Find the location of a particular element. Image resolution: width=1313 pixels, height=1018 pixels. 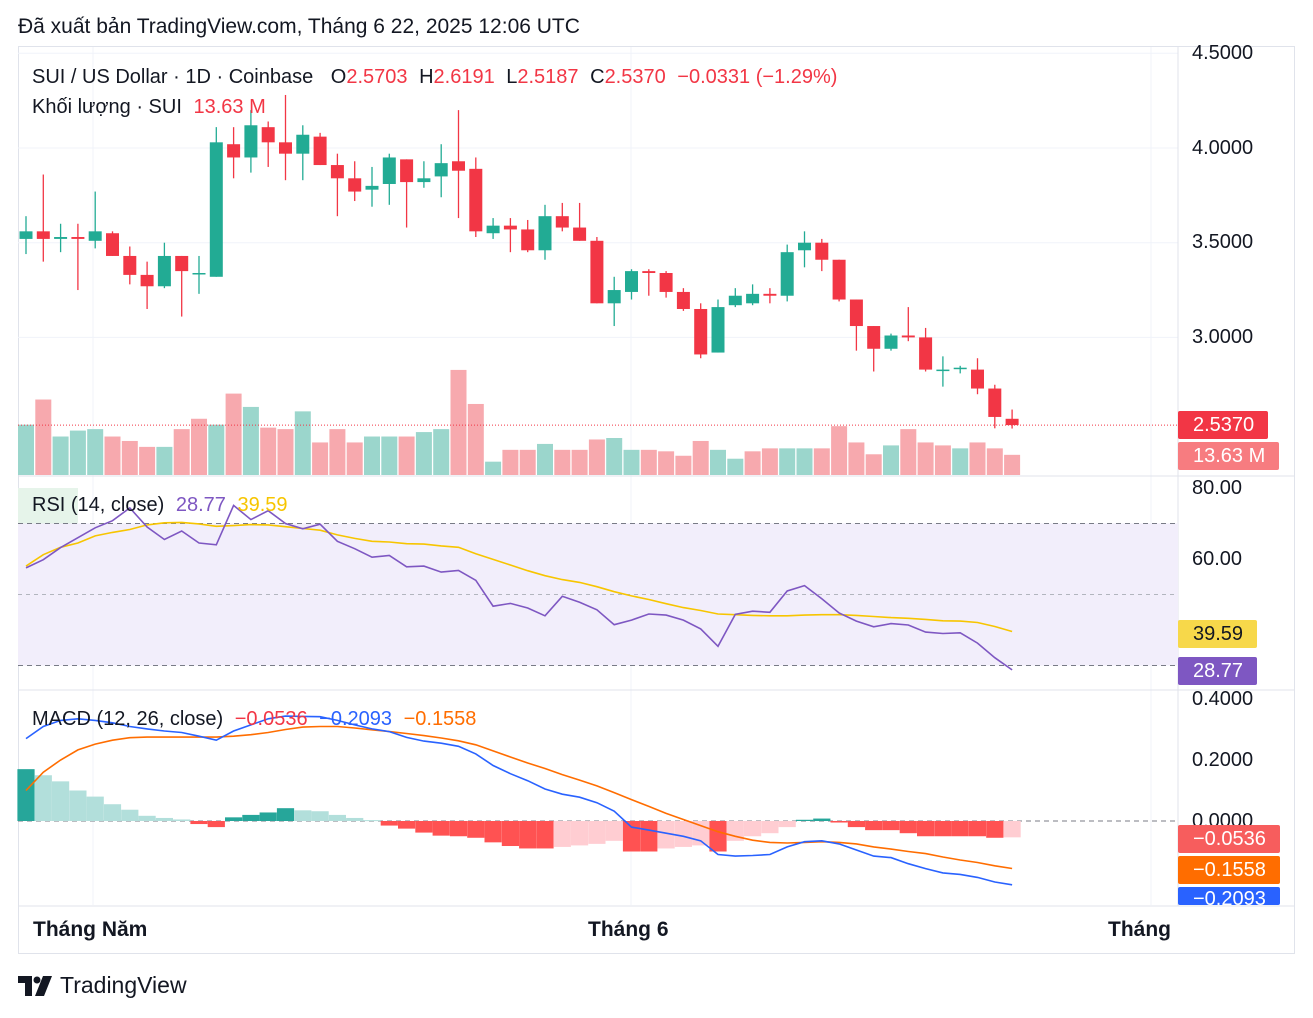

macd-label: MACD (12, 26, close) is located at coordinates (128, 719).